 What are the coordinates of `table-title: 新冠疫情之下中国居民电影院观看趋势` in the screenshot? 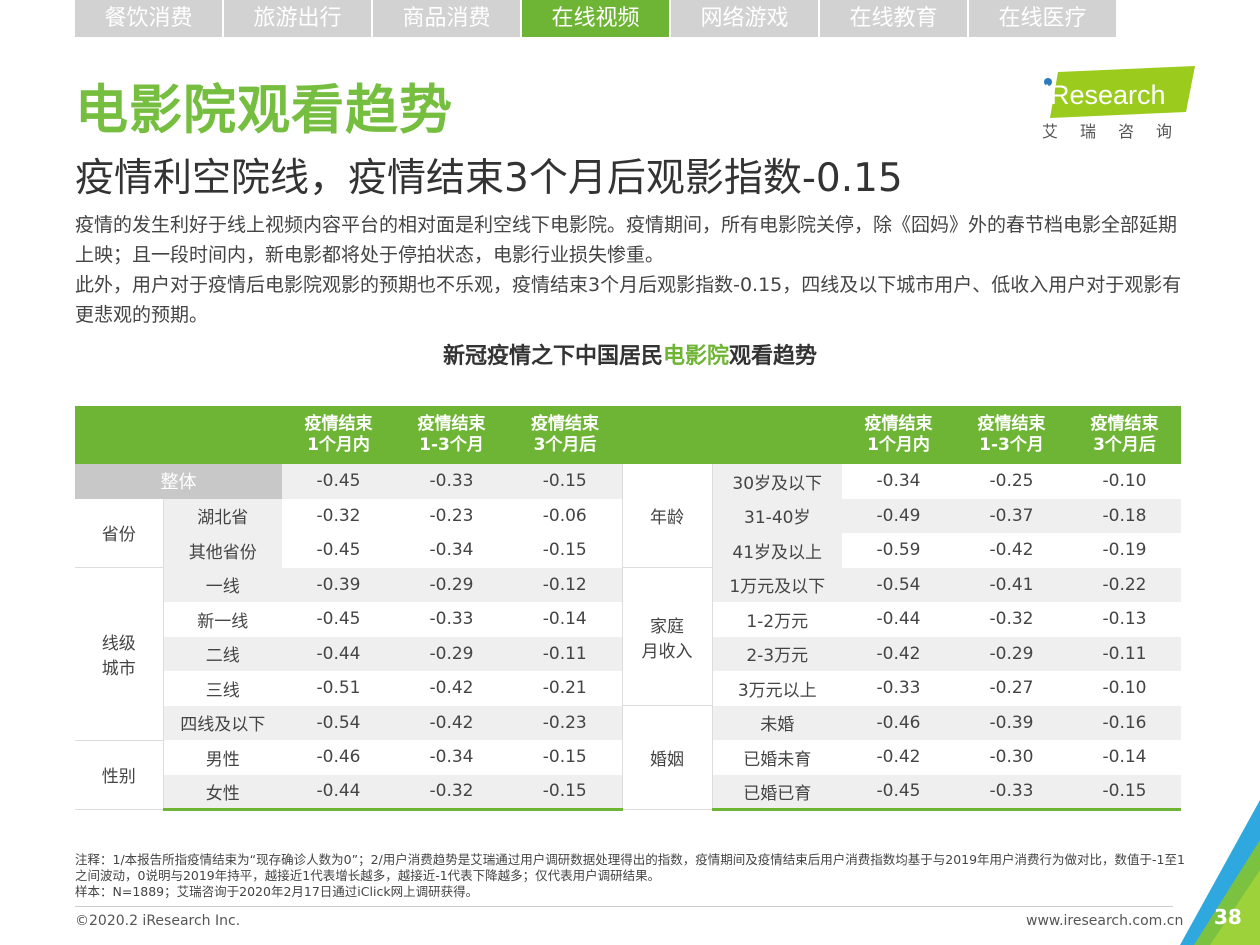 It's located at (630, 354).